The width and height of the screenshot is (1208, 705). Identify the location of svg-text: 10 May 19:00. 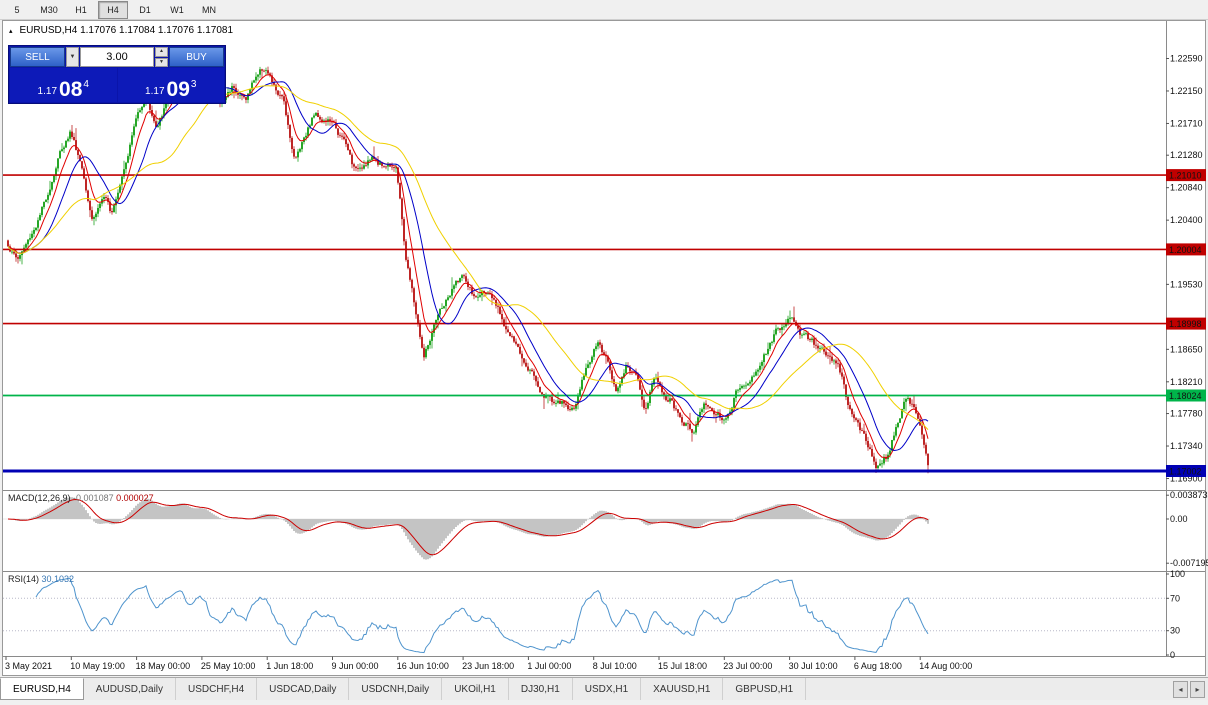
(97, 666).